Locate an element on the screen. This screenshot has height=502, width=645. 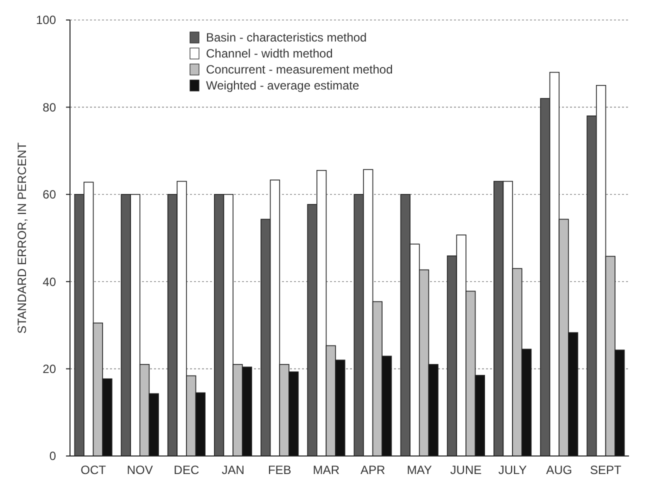
x-tick-label: MAY is located at coordinates (419, 470).